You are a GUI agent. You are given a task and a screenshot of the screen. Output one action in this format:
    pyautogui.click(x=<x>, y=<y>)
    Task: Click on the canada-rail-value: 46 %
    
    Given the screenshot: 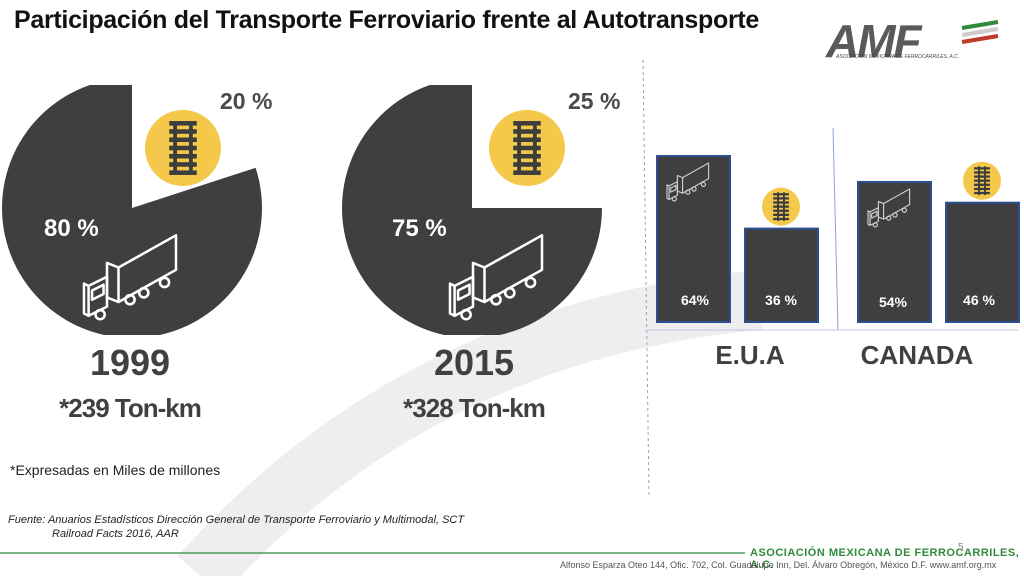 What is the action you would take?
    pyautogui.click(x=979, y=300)
    